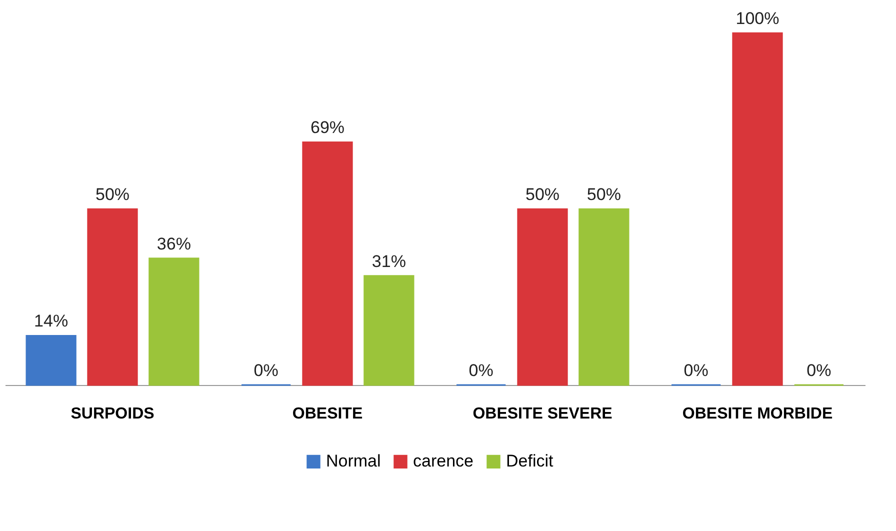 This screenshot has height=531, width=896. Describe the element at coordinates (327, 128) in the screenshot. I see `data-label: 69%` at that location.